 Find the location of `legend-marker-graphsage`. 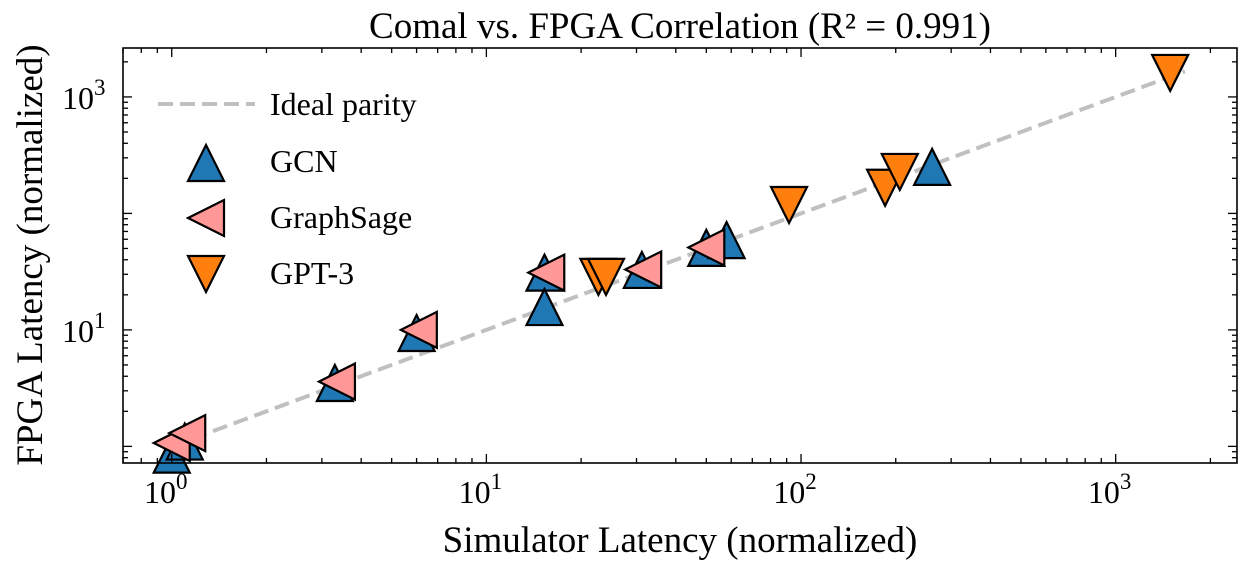

legend-marker-graphsage is located at coordinates (205, 218).